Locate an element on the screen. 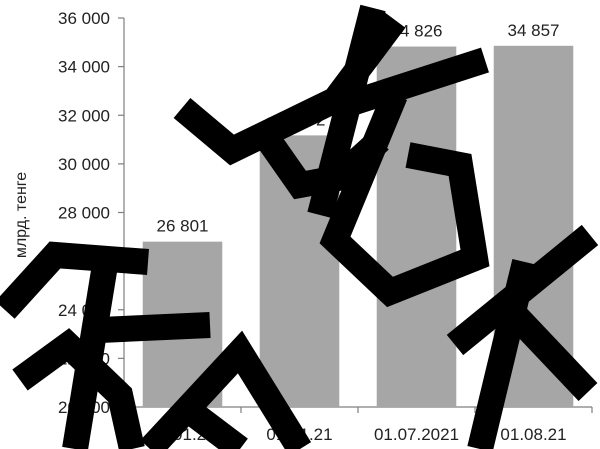 The width and height of the screenshot is (600, 449). x-tick-label: 01.08.21 is located at coordinates (533, 434).